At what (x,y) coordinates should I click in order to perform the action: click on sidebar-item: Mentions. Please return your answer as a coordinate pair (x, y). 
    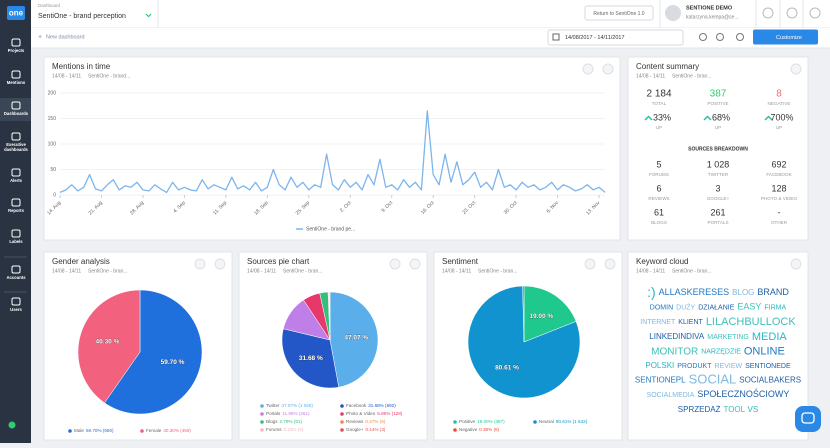
    Looking at the image, I should click on (16, 82).